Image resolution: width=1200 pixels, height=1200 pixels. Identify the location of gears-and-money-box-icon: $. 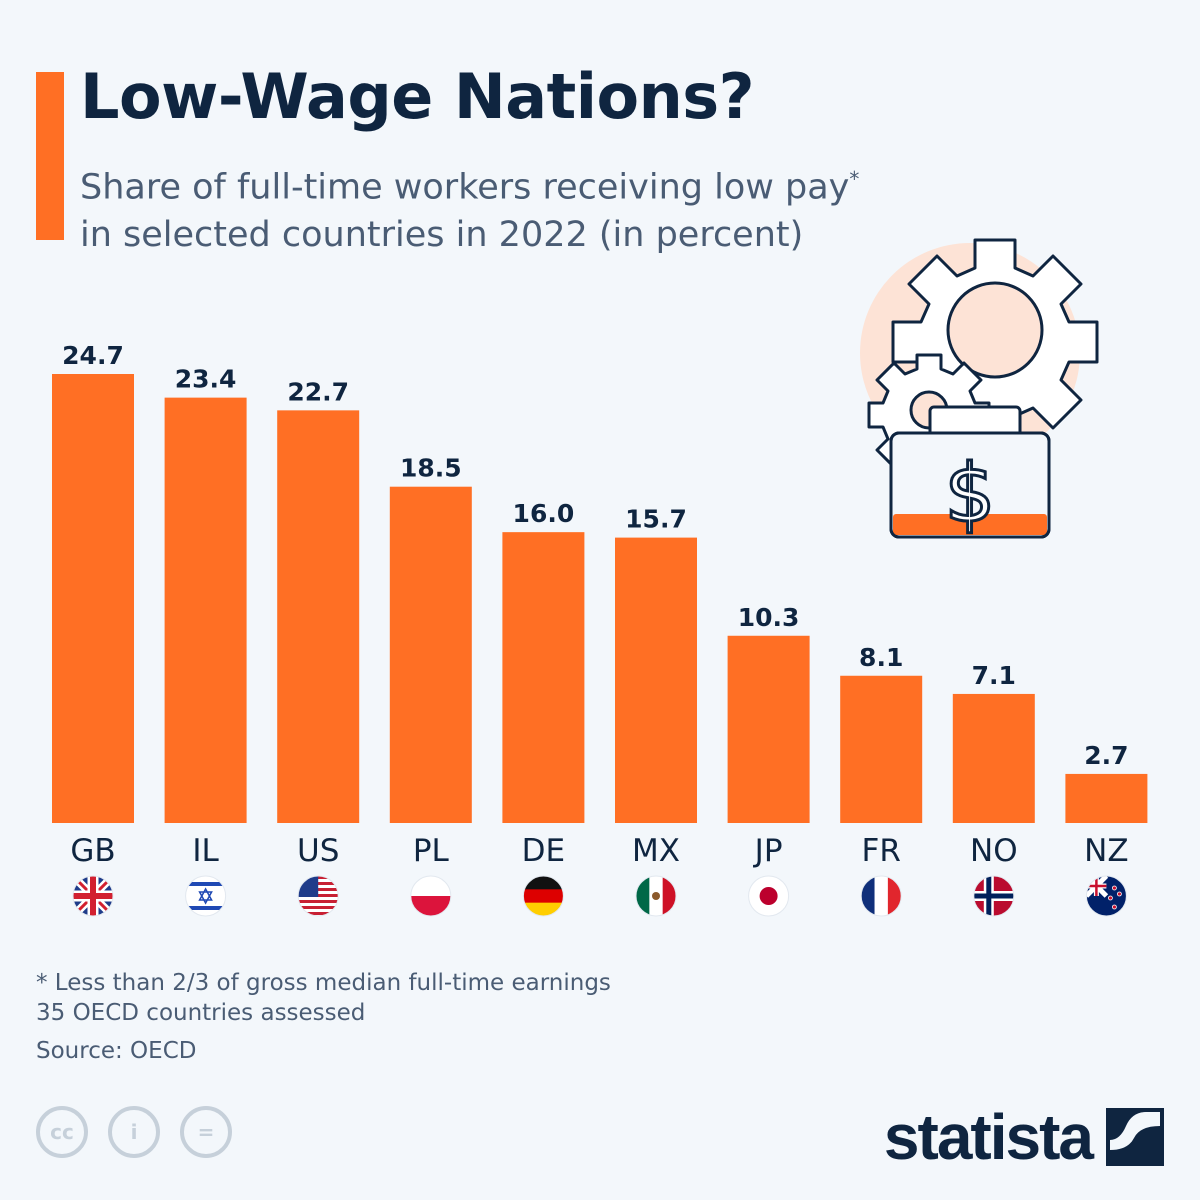
(979, 390).